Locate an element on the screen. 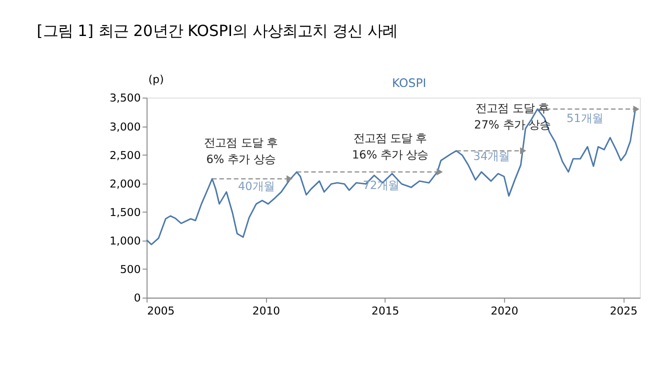  text: KOSPI is located at coordinates (409, 83).